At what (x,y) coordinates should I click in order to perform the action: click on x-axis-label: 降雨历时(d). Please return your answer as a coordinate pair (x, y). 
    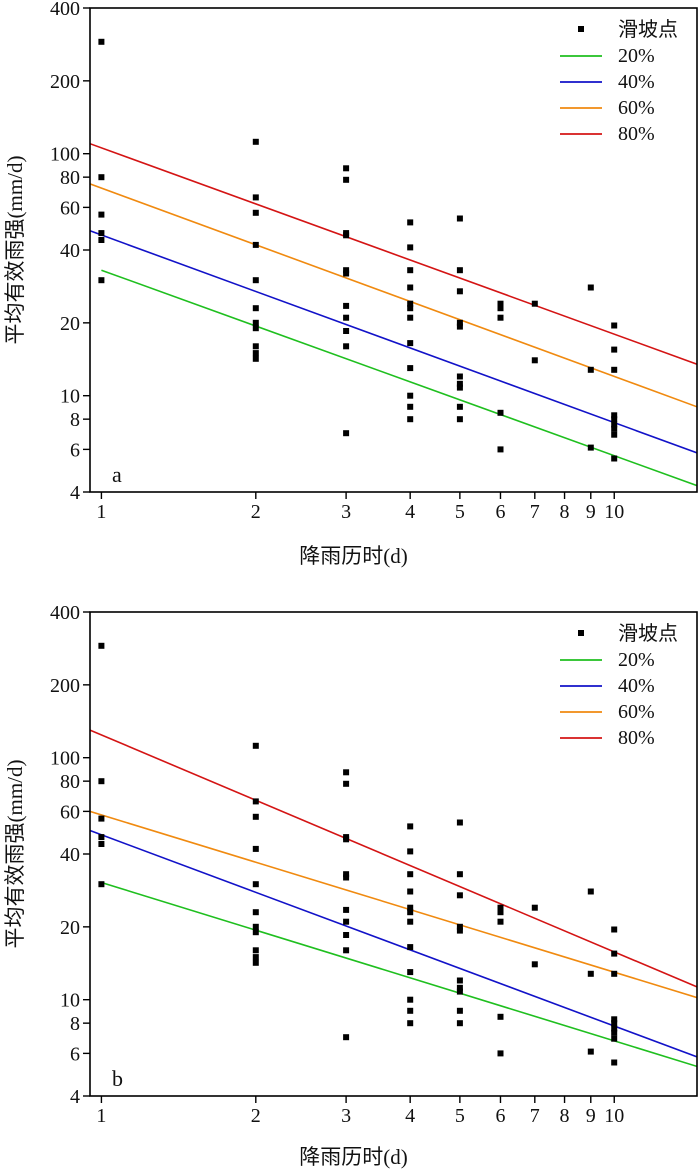
    Looking at the image, I should click on (353, 556).